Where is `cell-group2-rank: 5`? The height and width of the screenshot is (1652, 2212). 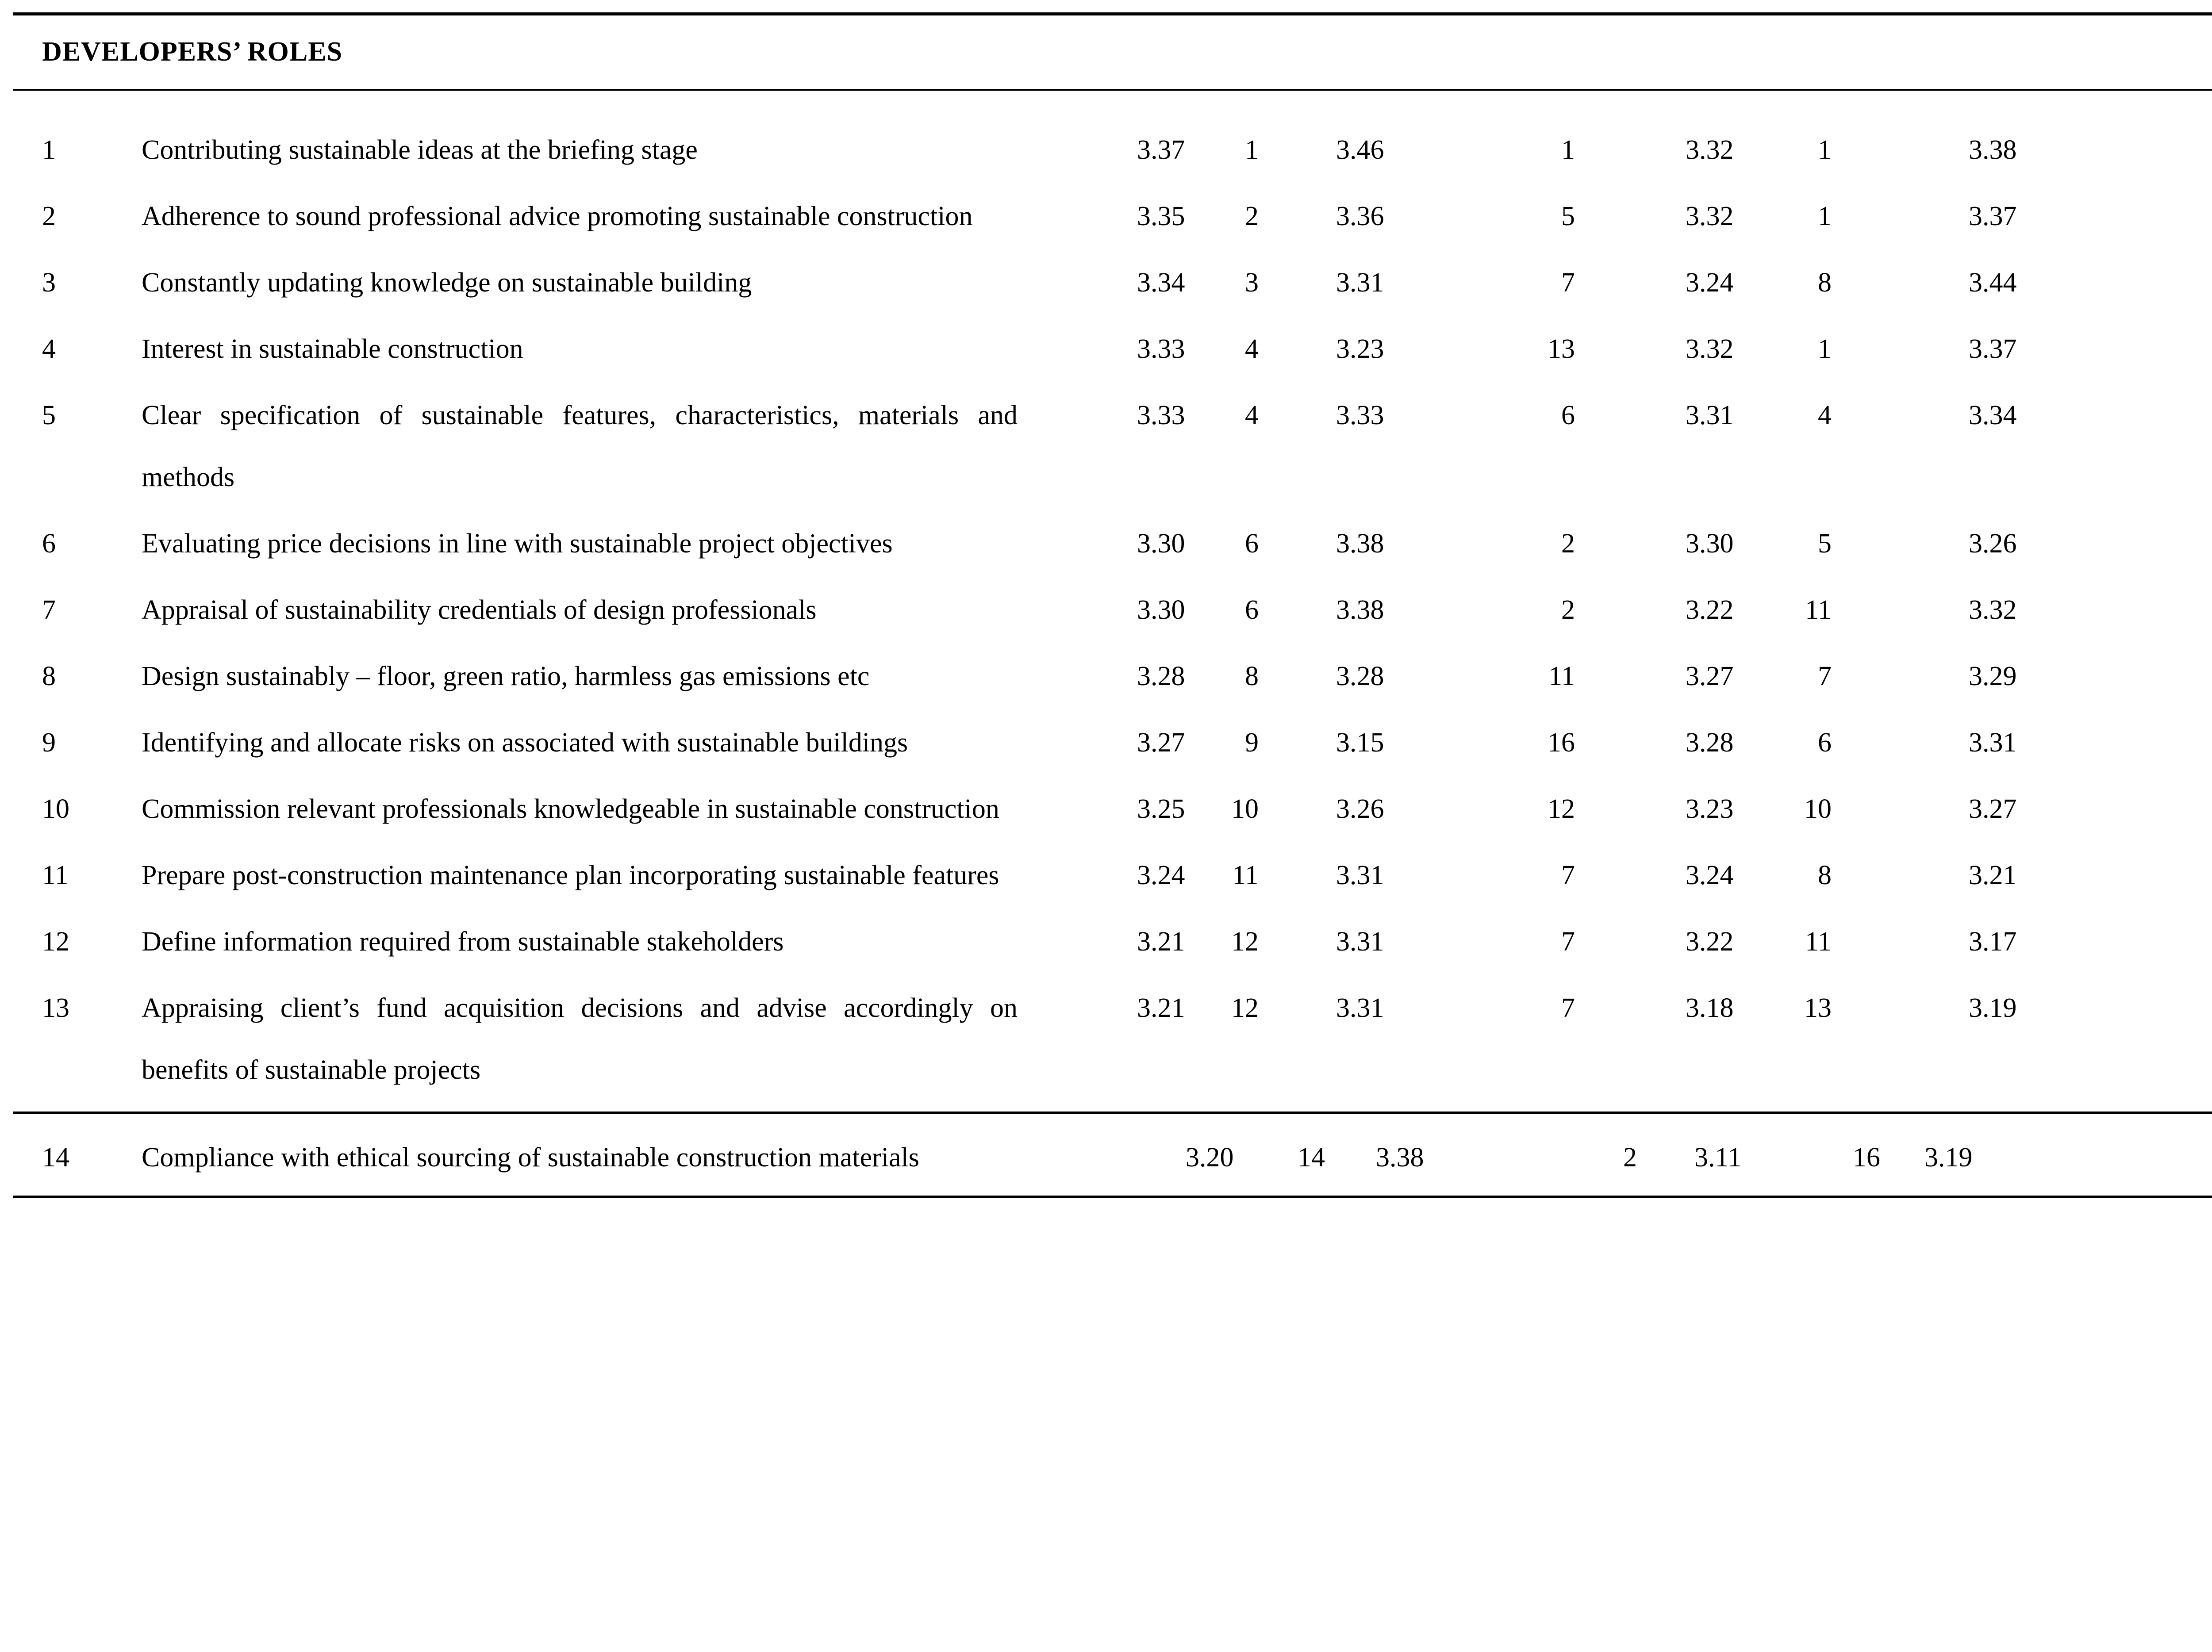 cell-group2-rank: 5 is located at coordinates (1825, 544).